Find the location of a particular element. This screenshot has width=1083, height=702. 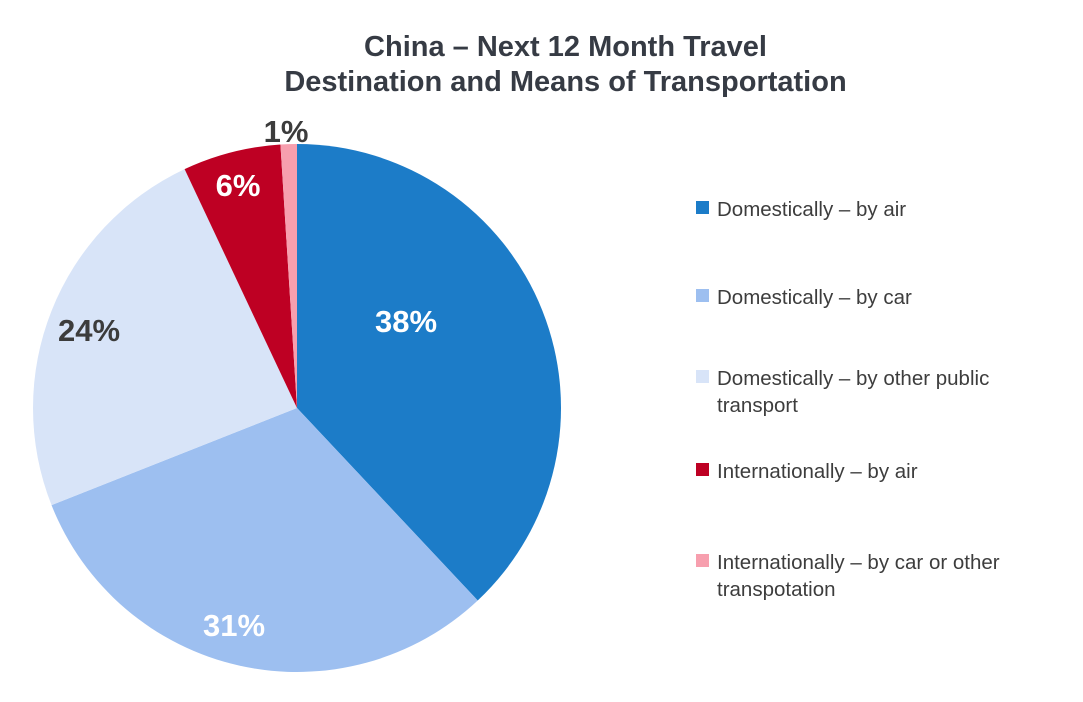

slice-label-1: 31% is located at coordinates (234, 625).